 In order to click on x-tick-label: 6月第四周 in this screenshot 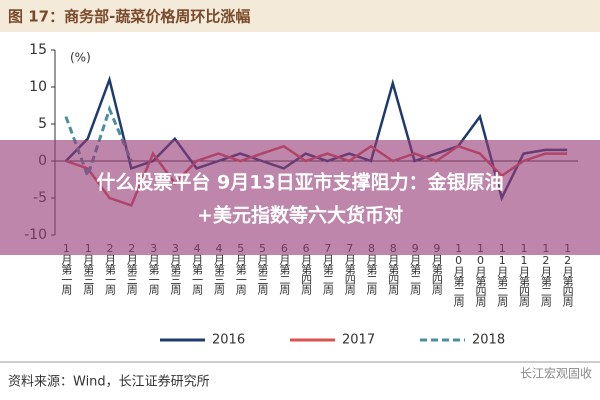, I will do `click(306, 269)`.